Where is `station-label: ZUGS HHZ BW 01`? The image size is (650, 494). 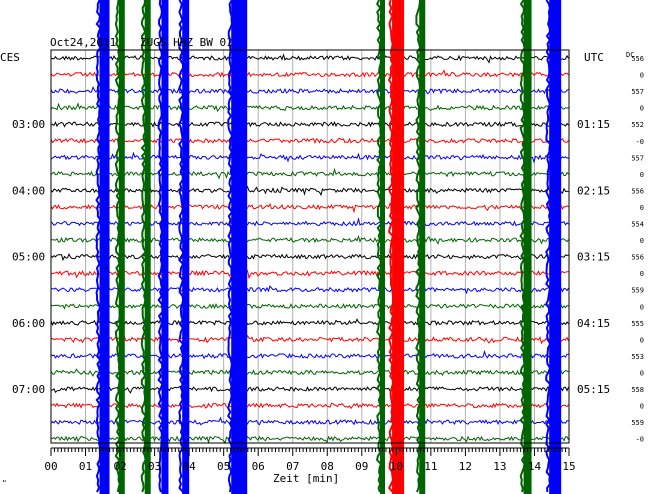 station-label: ZUGS HHZ BW 01 is located at coordinates (186, 42).